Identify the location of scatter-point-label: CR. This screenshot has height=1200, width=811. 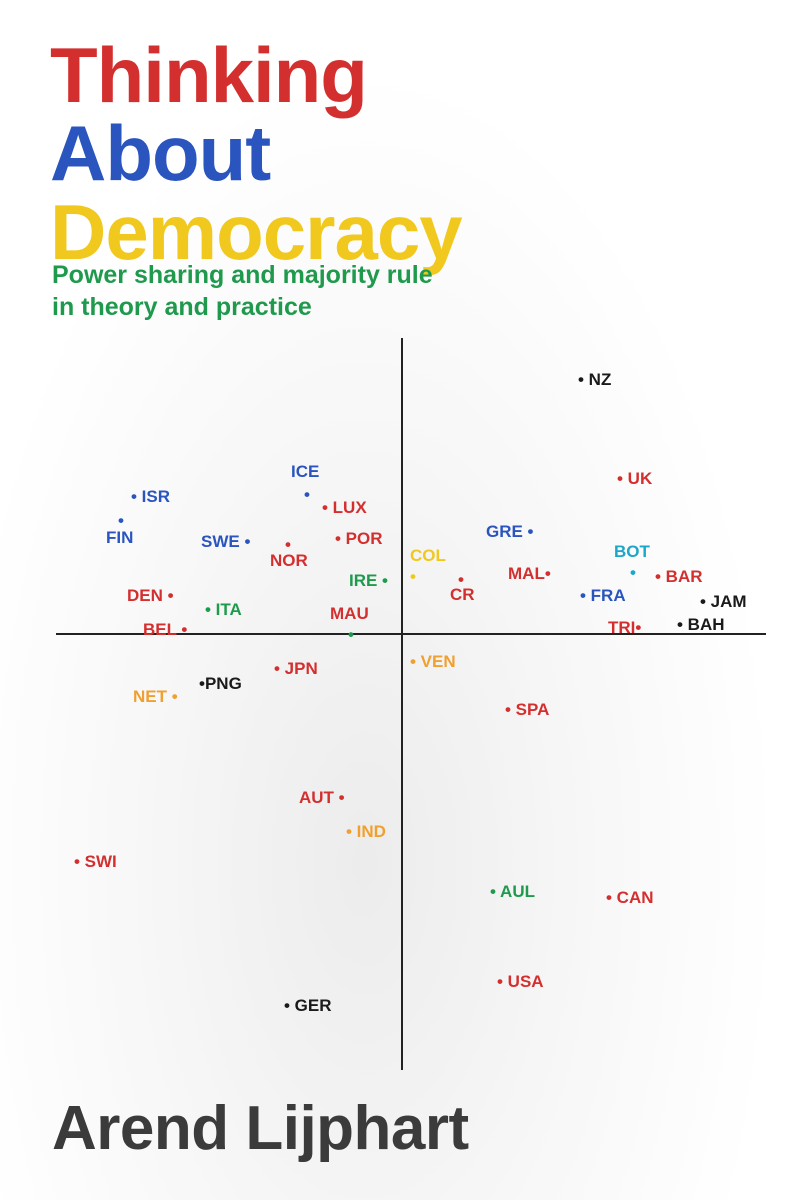
(462, 594).